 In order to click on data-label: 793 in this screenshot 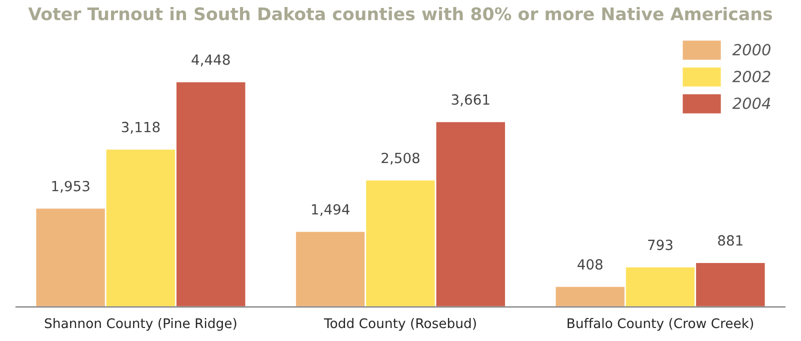, I will do `click(660, 245)`.